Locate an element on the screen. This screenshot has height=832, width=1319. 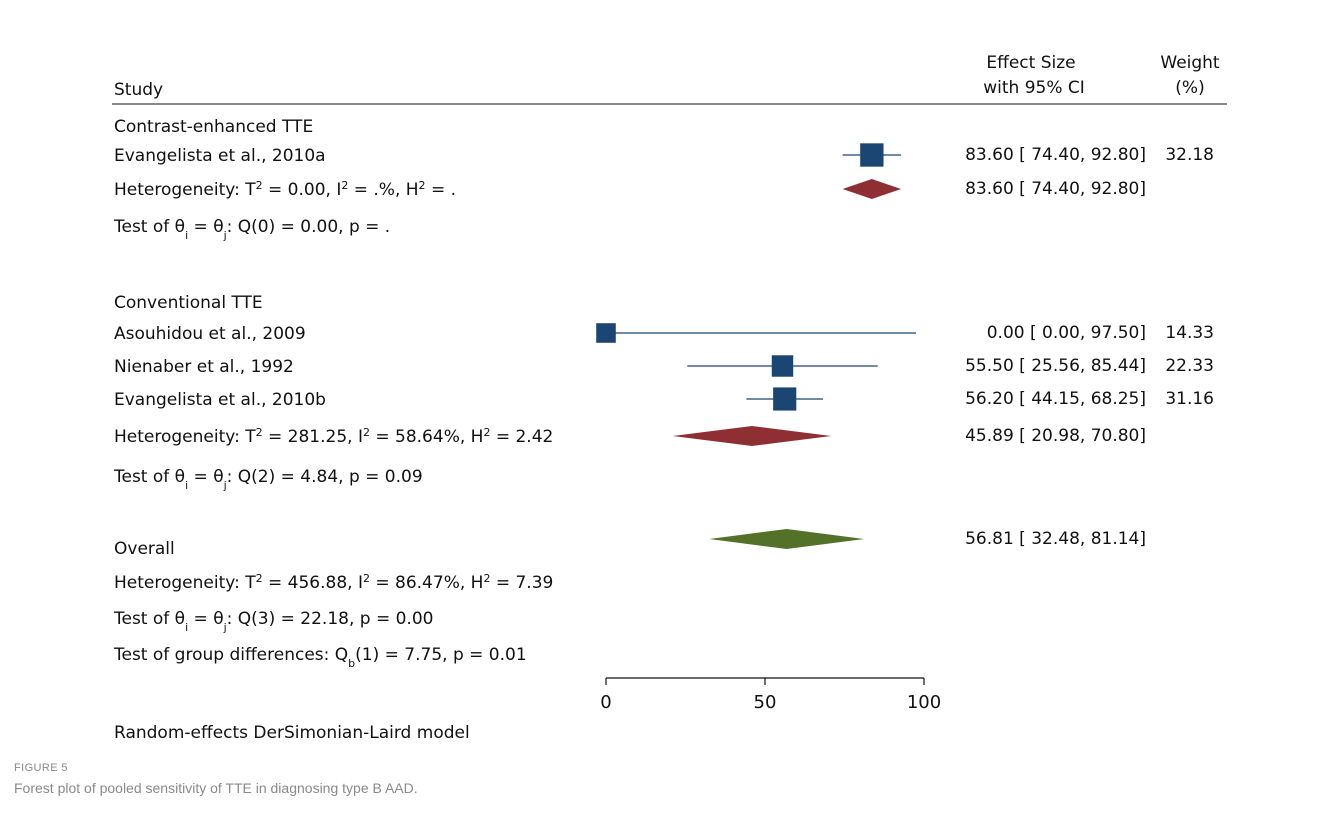
x-tick-label: 100 is located at coordinates (924, 702).